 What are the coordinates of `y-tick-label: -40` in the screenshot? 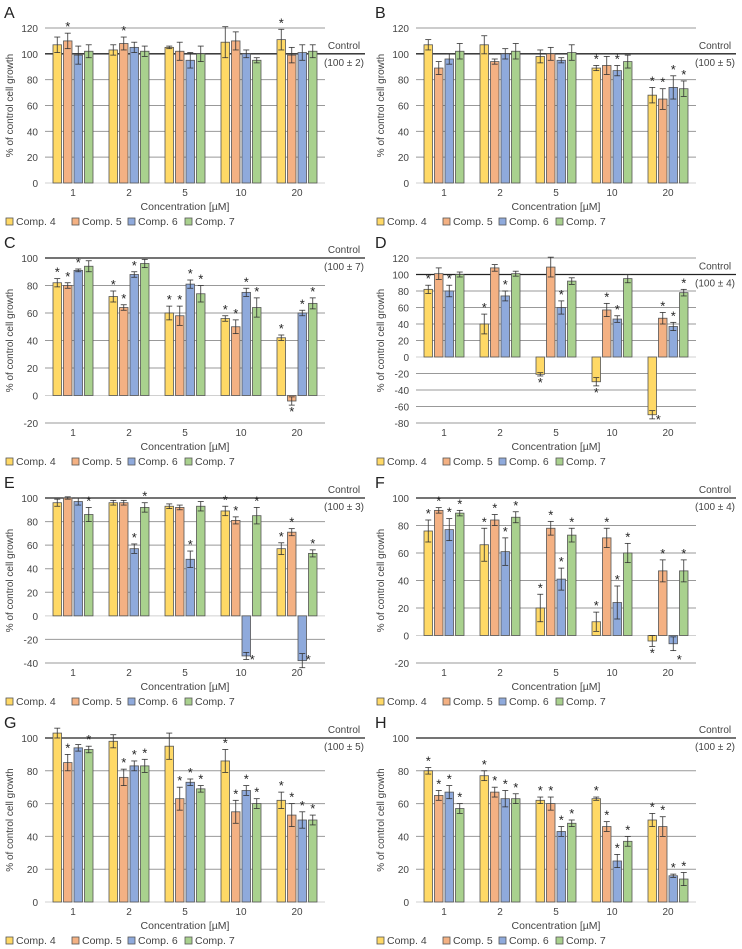 It's located at (402, 391).